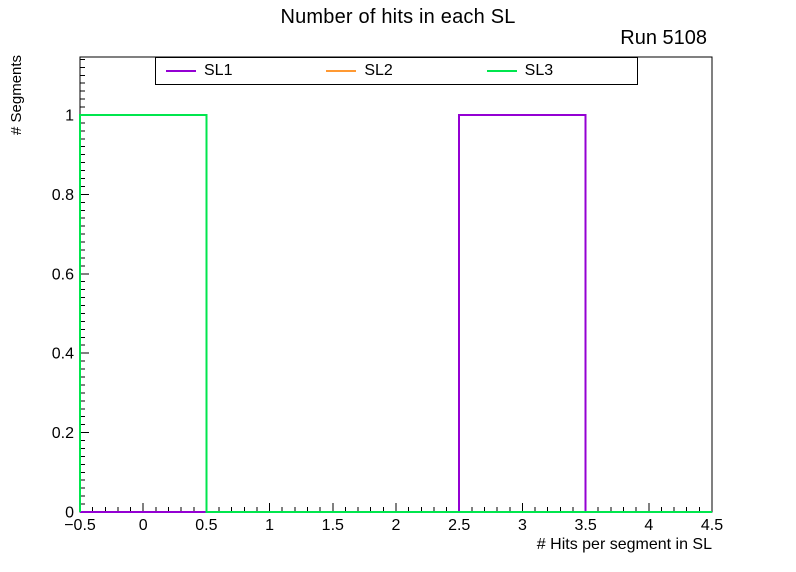  Describe the element at coordinates (539, 70) in the screenshot. I see `legend-label-sl3: SL3` at that location.